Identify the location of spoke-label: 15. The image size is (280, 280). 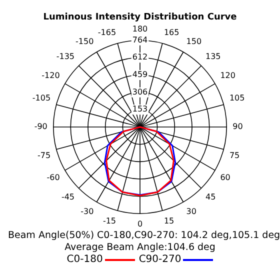
(169, 221).